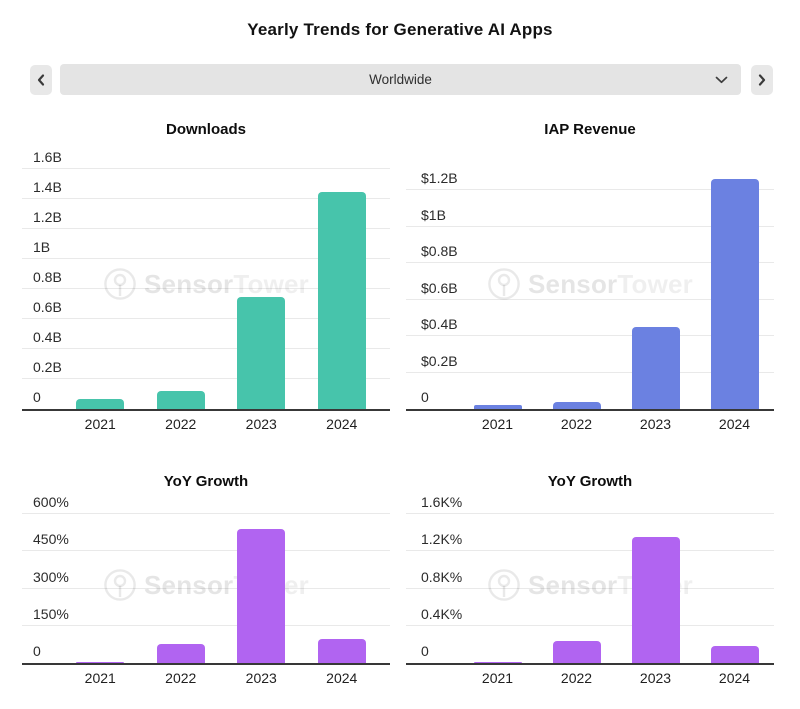 This screenshot has width=800, height=709. I want to click on chart-title-downloads: Downloads, so click(205, 129).